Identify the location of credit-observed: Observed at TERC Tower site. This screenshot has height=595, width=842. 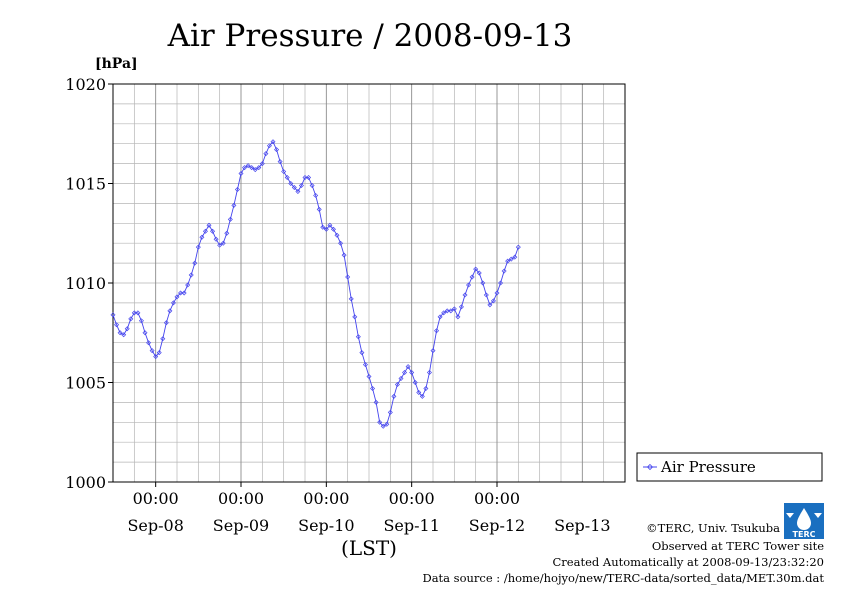
(738, 546).